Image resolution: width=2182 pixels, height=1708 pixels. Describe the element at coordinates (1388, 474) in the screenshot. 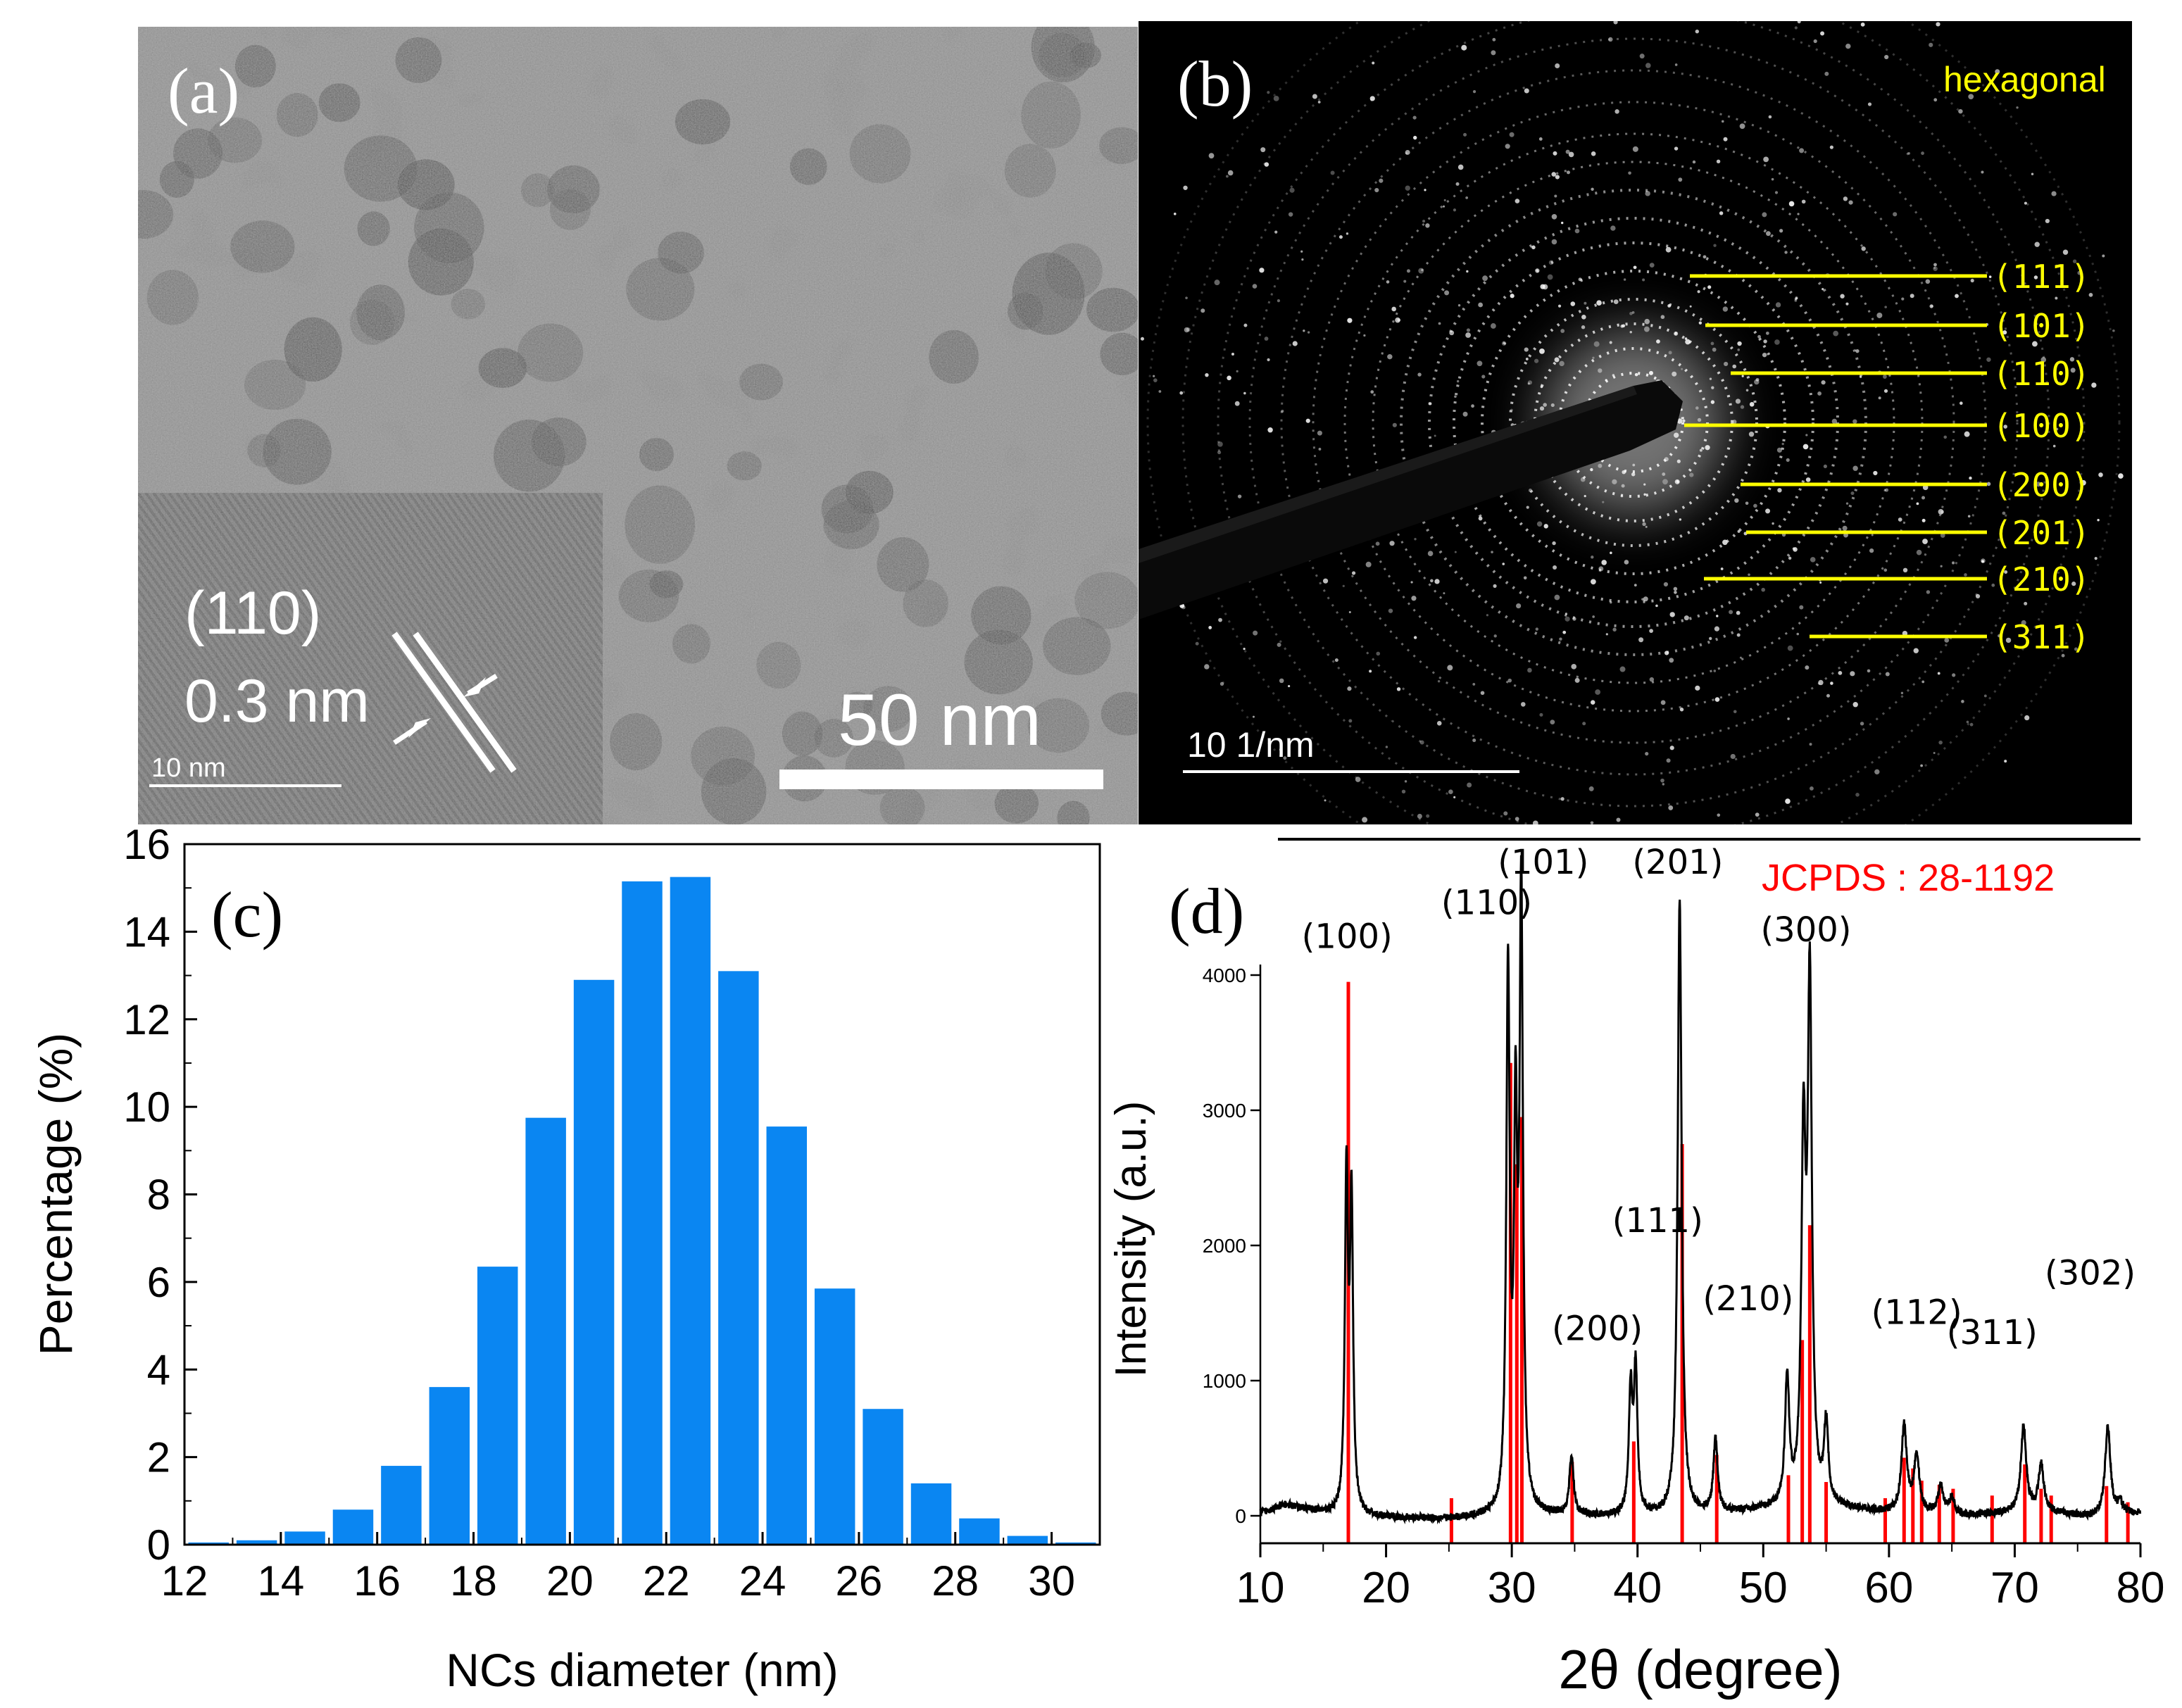

I see `beam-stopper-edge` at that location.